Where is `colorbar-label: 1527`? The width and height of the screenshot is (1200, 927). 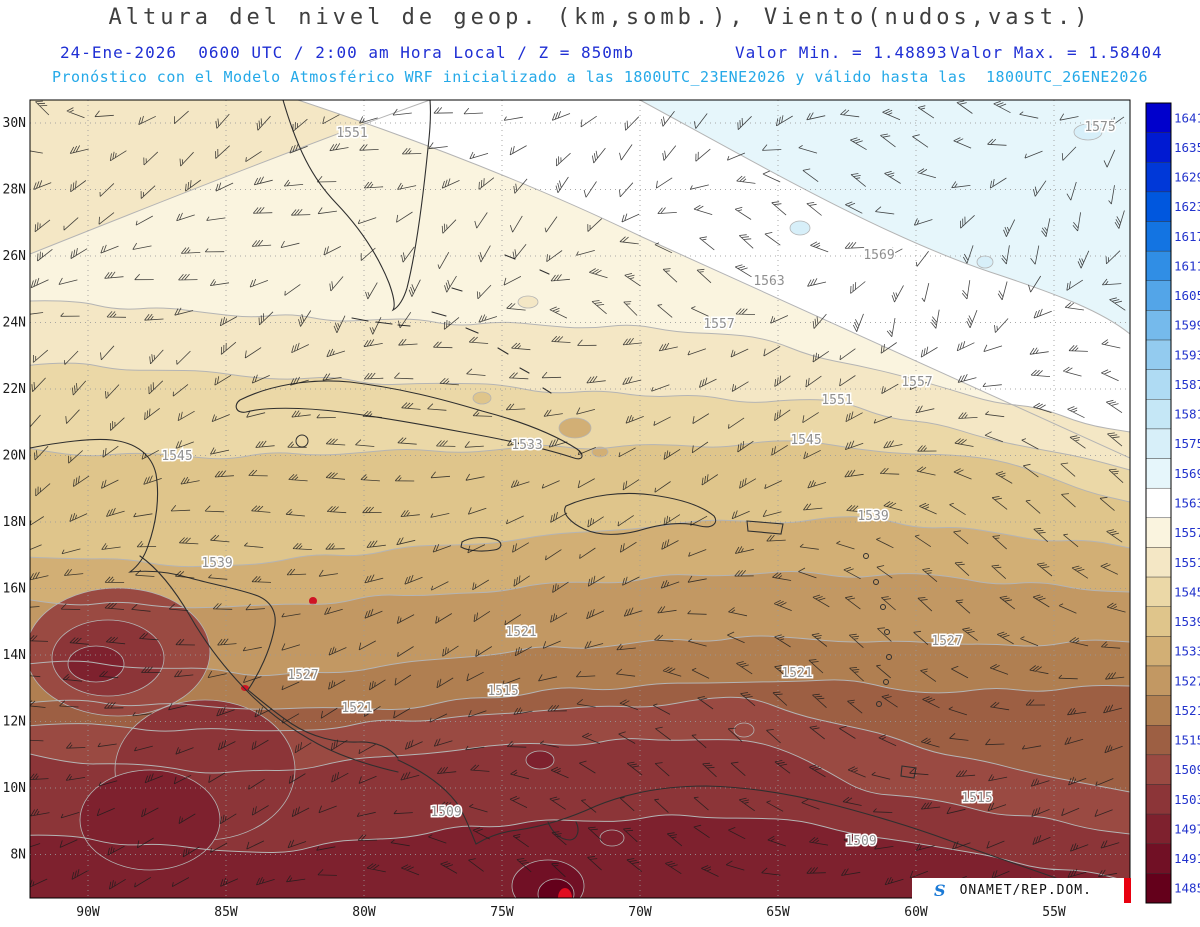
colorbar-label: 1527 is located at coordinates (1187, 680).